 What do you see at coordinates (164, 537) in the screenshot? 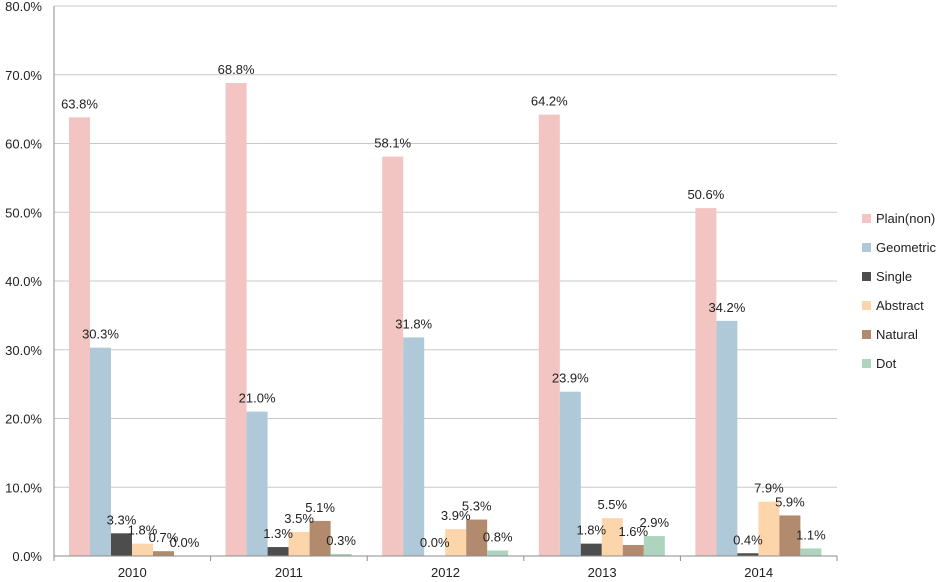
I see `data-label: 0.7%` at bounding box center [164, 537].